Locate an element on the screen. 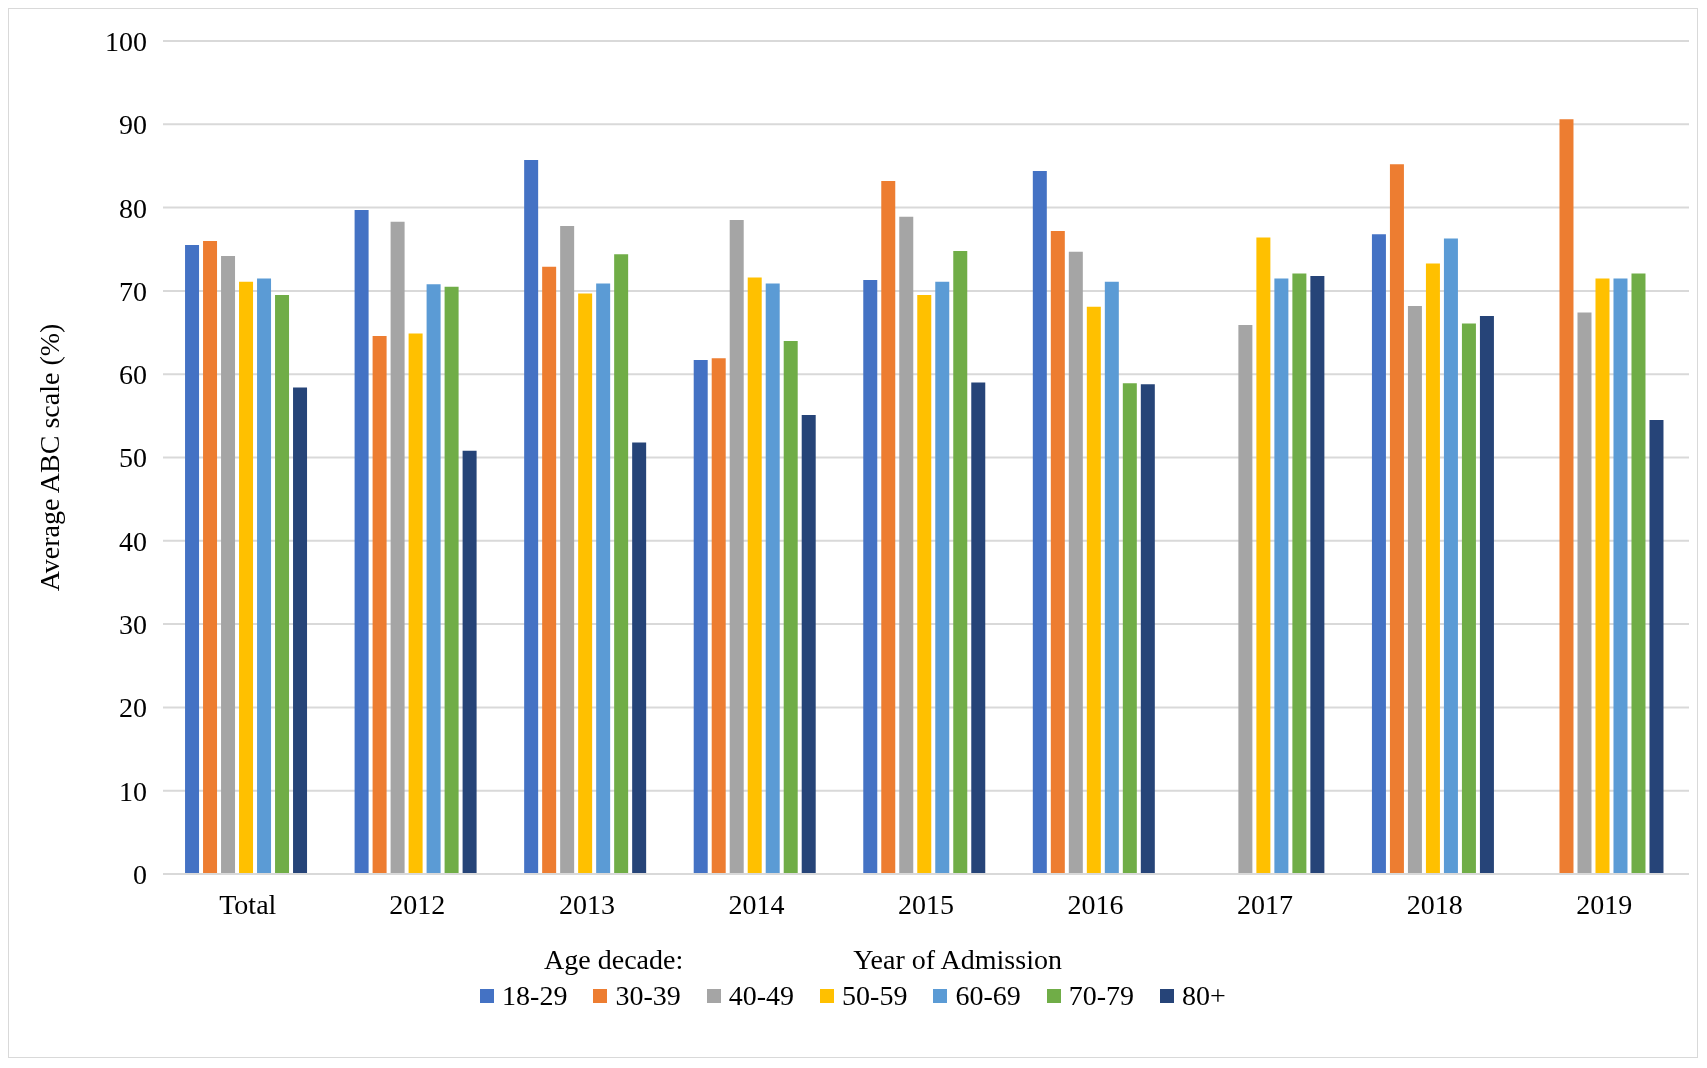 The width and height of the screenshot is (1707, 1068). x-axis-title: Year of Admission is located at coordinates (957, 960).